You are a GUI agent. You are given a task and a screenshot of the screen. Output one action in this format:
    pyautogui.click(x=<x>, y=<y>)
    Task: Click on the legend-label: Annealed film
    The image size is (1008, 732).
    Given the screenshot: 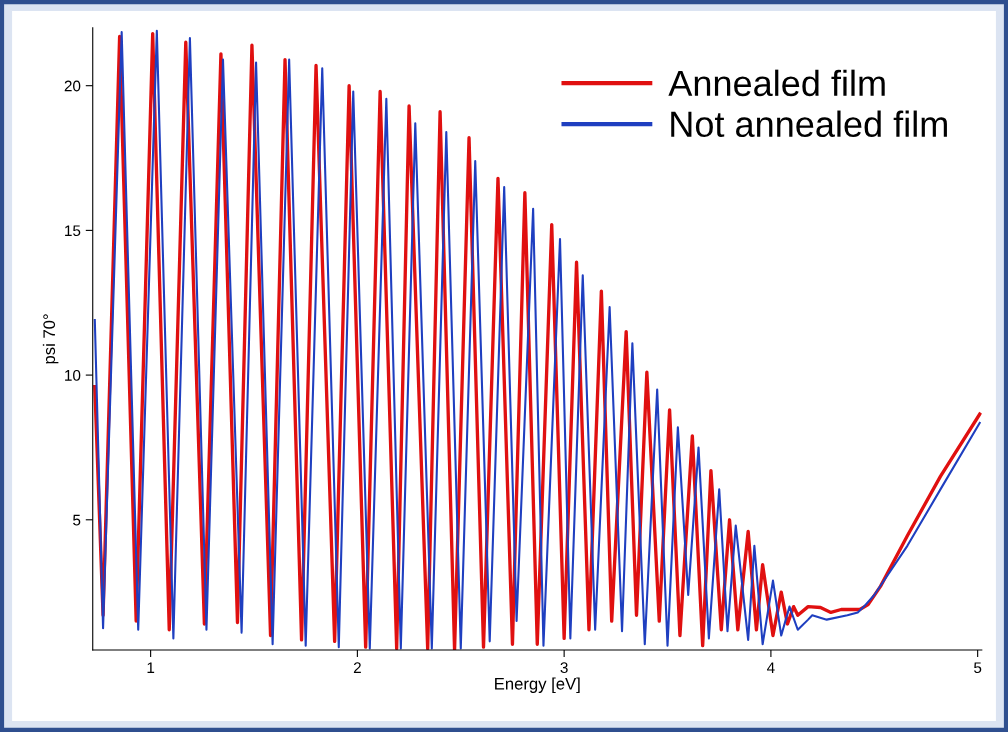 What is the action you would take?
    pyautogui.click(x=776, y=83)
    